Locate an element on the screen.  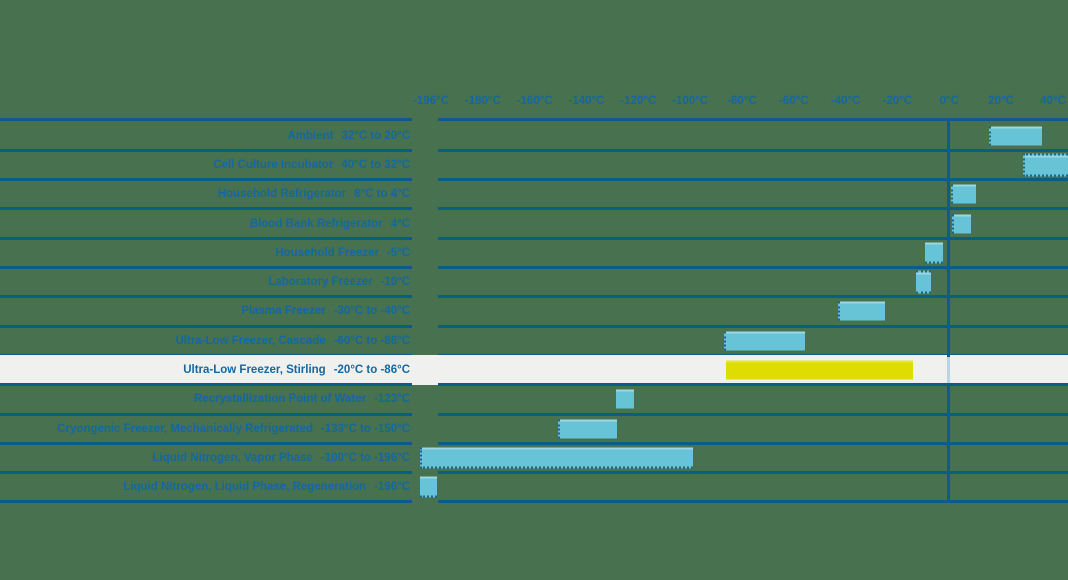
chart-row: Laboratory Freezer -10°C is located at coordinates (534, 283).